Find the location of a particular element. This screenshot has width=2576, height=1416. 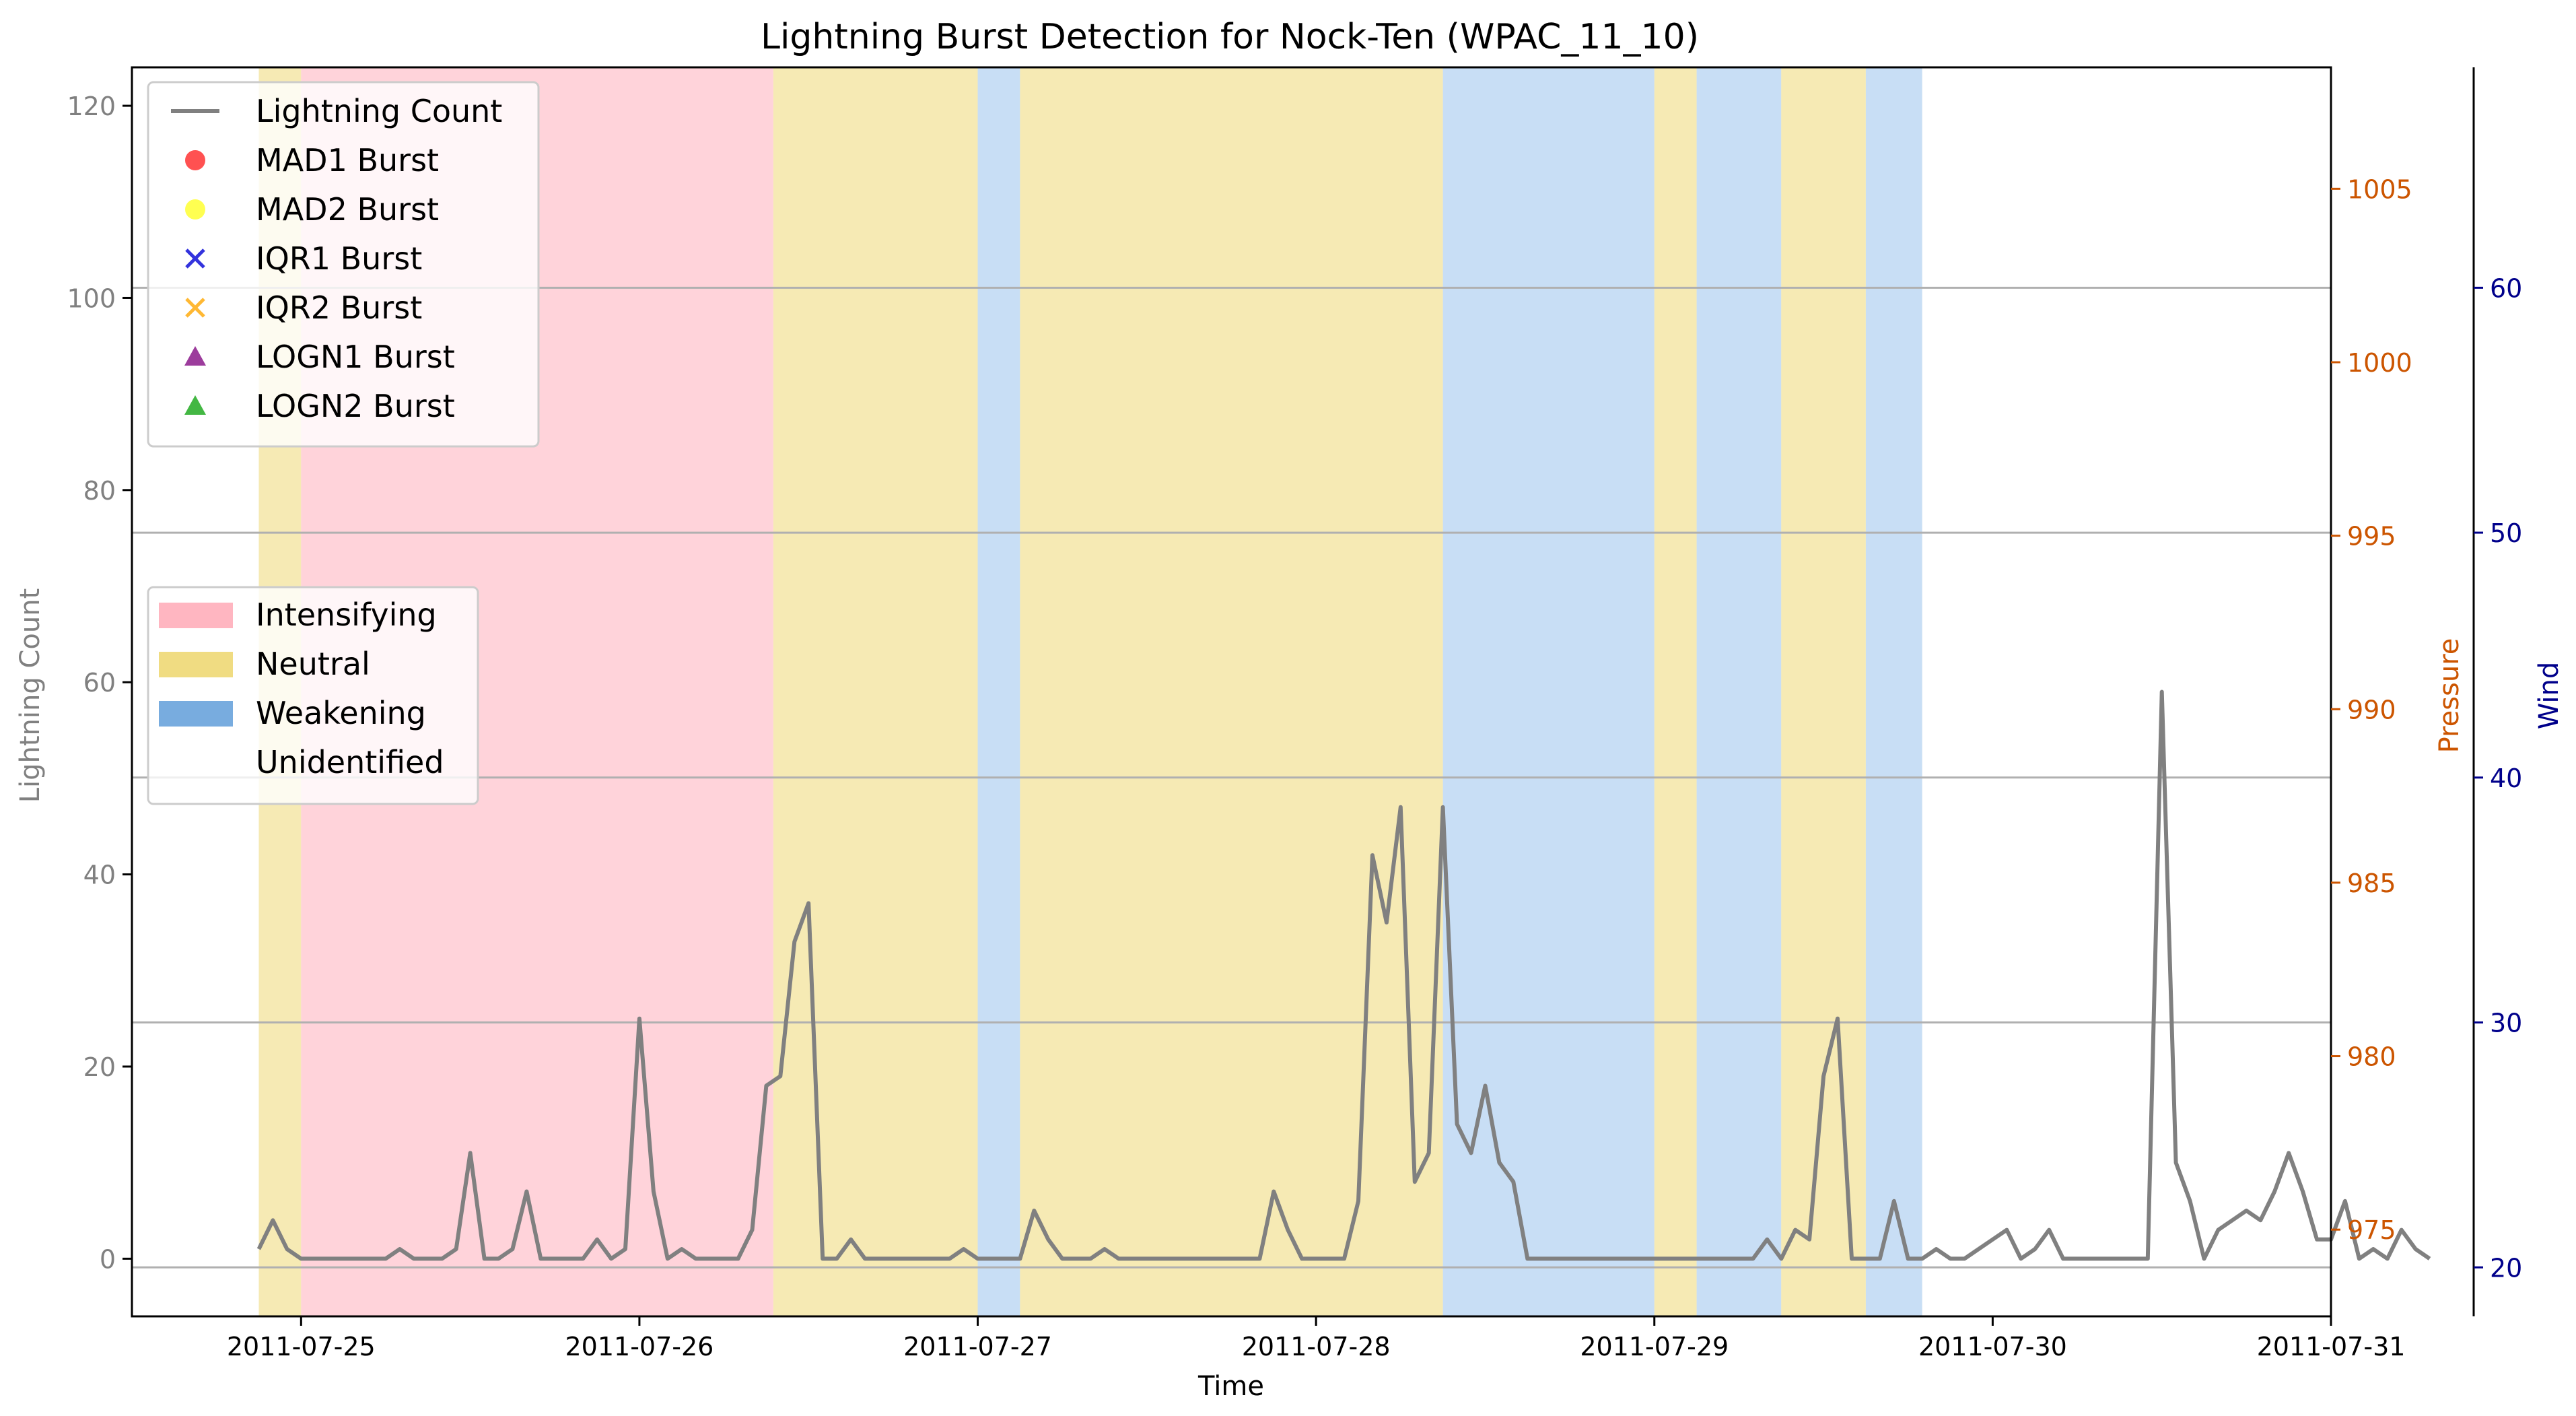

legend-entry-label: LOGN1 Burst is located at coordinates (355, 357).